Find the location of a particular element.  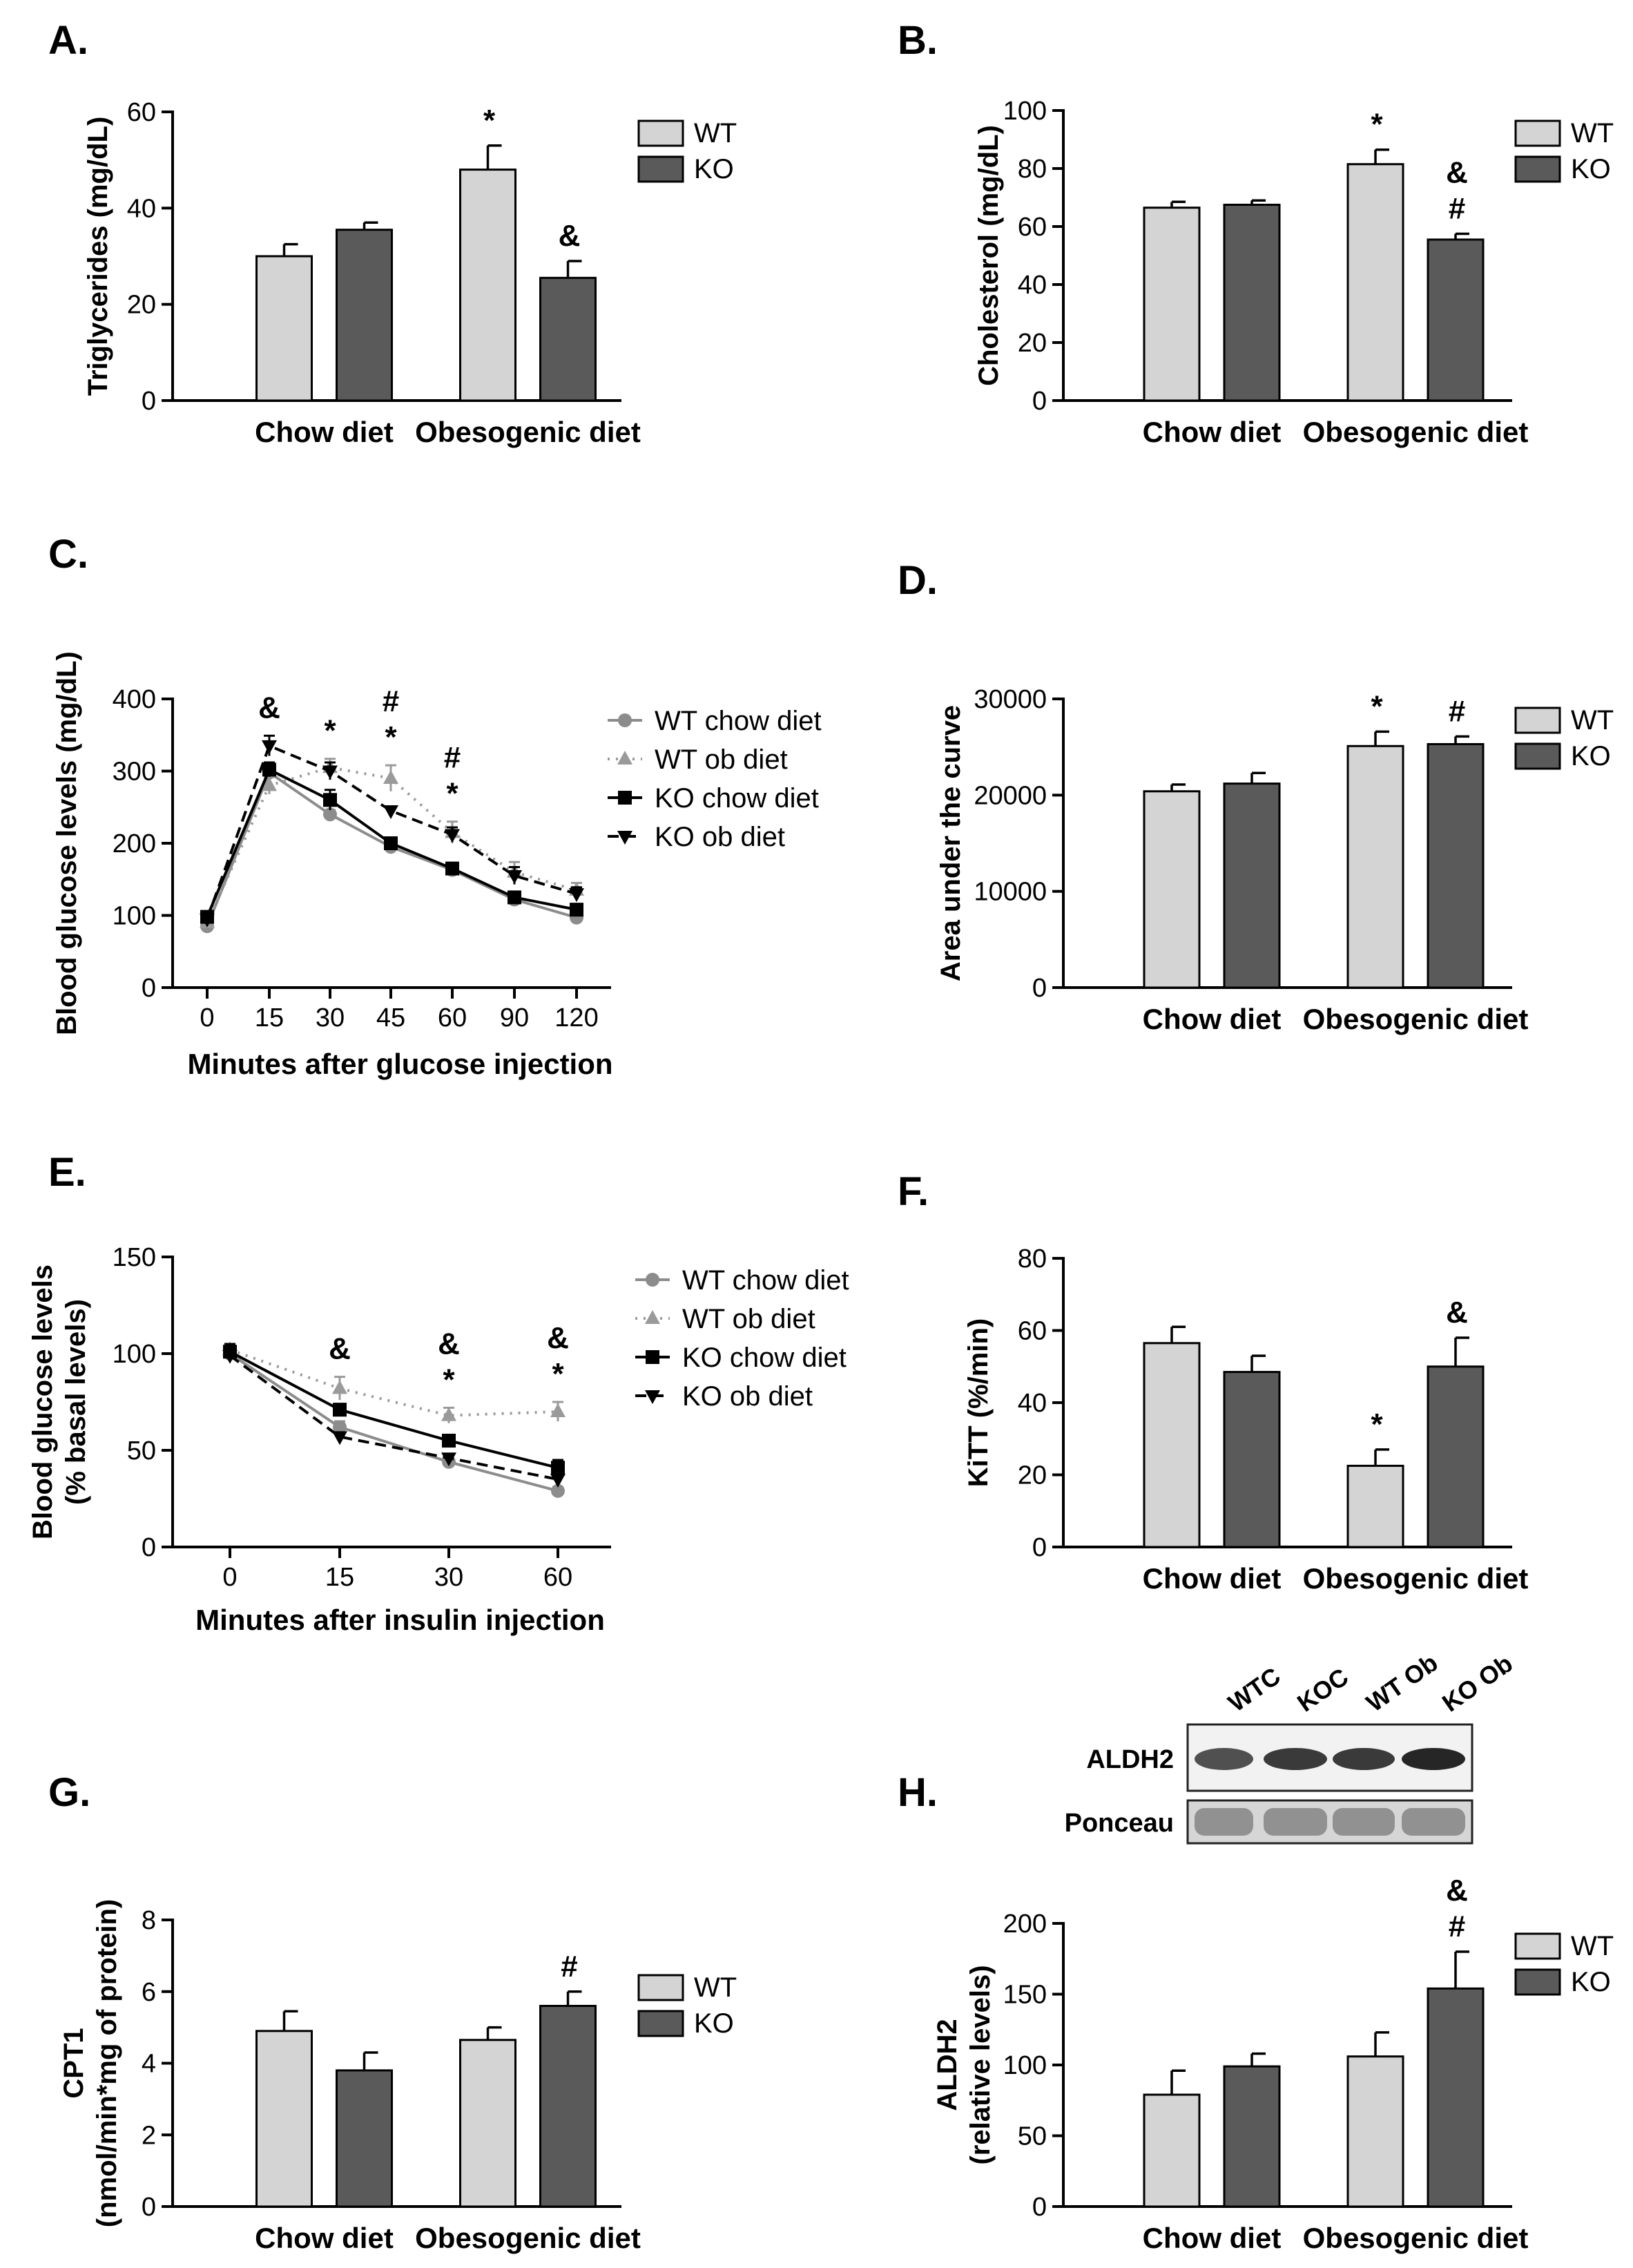

y-tick-label: 150 is located at coordinates (134, 1257).